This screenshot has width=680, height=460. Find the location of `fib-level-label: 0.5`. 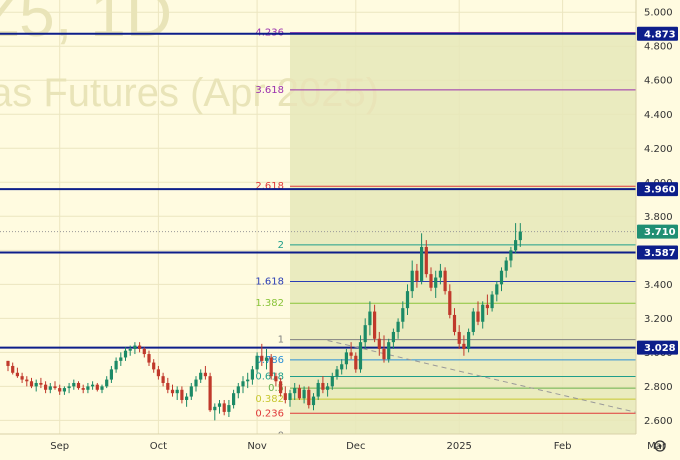

fib-level-label: 0.5 is located at coordinates (276, 388).